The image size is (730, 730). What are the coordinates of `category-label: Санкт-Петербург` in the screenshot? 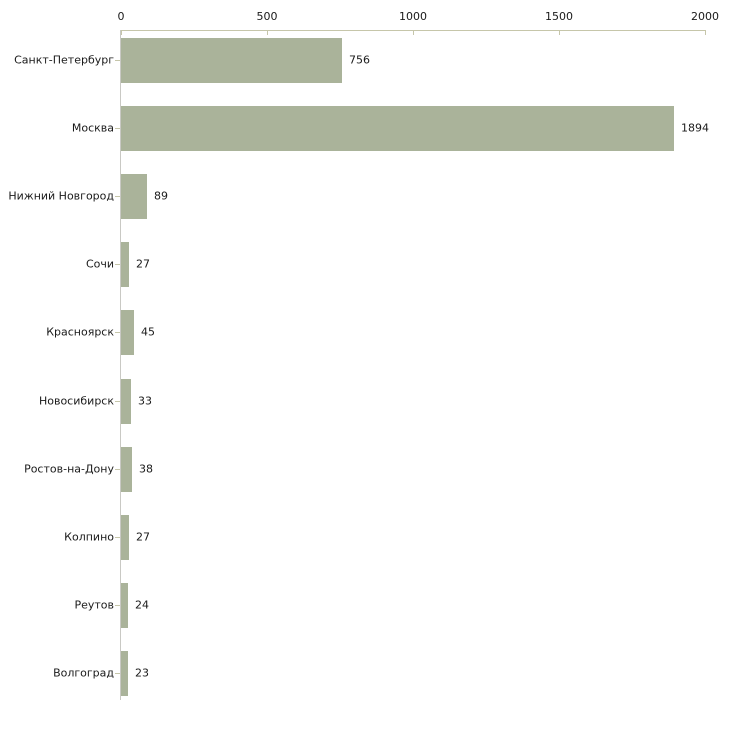 It's located at (64, 60).